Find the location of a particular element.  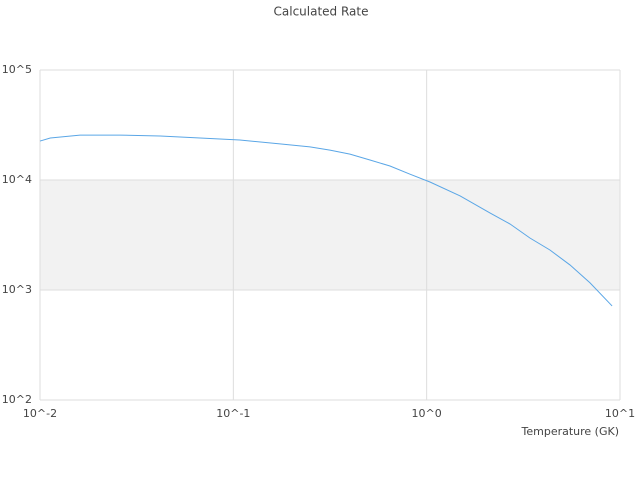

x-tick-label: 10^1 is located at coordinates (620, 413).